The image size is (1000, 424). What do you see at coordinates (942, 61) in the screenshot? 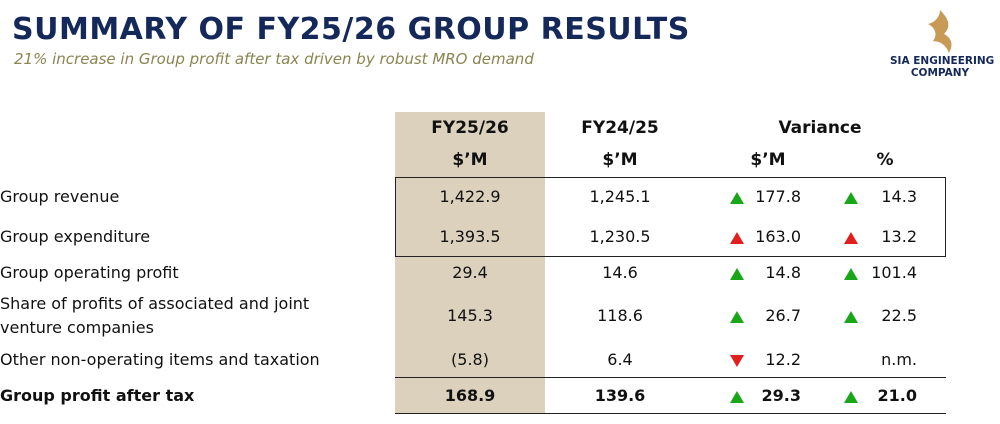
I see `logo-text: SIA ENGINEERING` at bounding box center [942, 61].